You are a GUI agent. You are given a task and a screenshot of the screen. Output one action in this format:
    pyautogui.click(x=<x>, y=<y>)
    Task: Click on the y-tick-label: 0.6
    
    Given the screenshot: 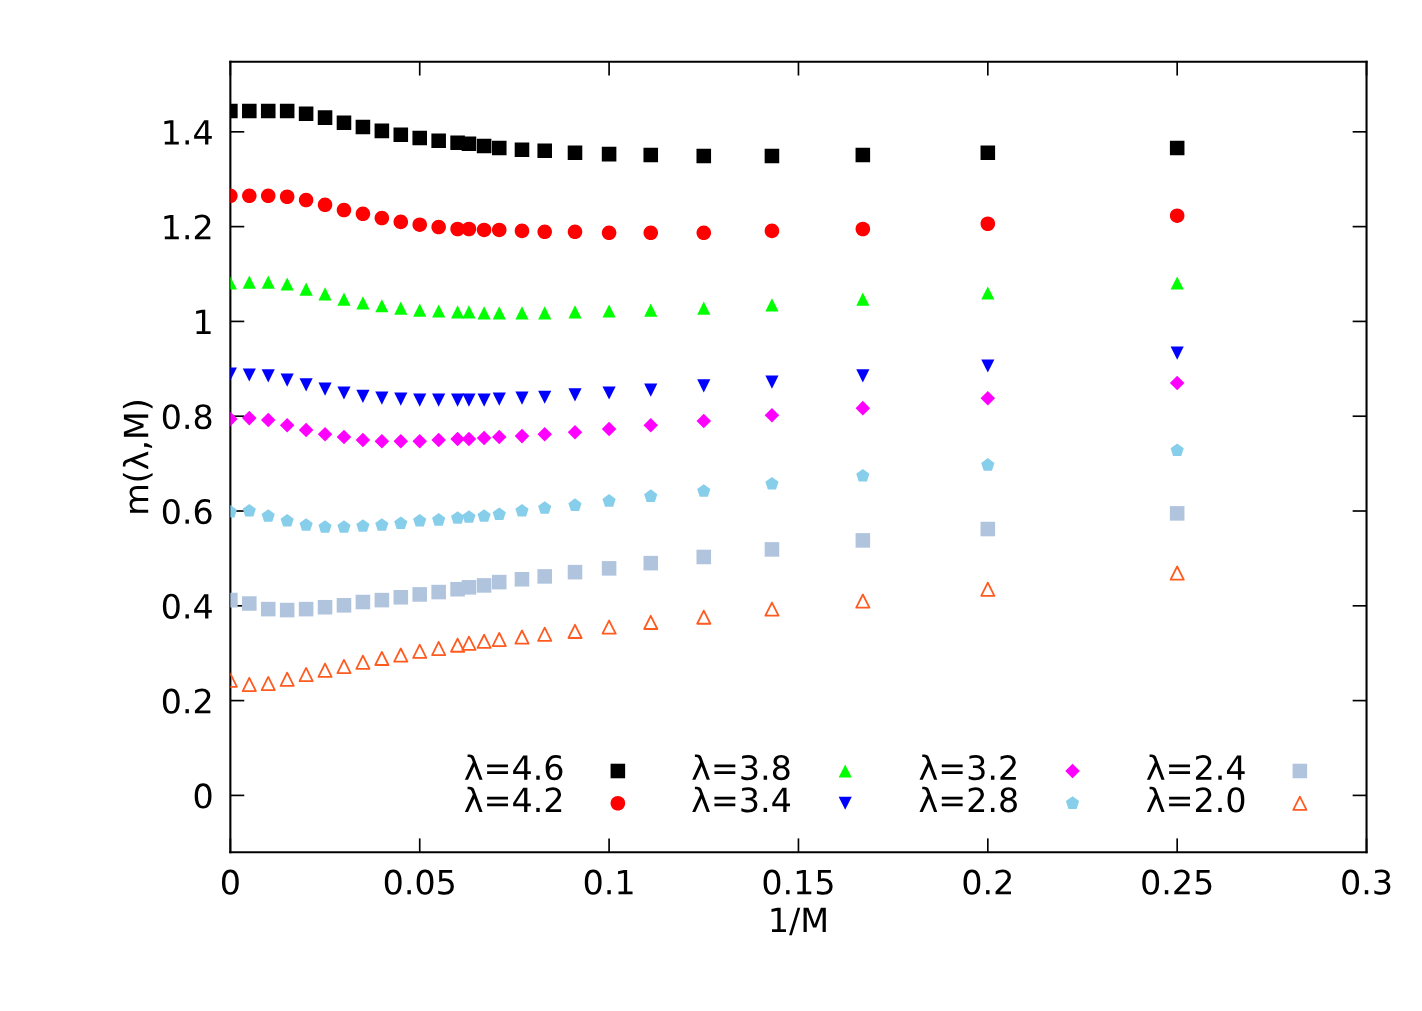 What is the action you would take?
    pyautogui.click(x=187, y=511)
    